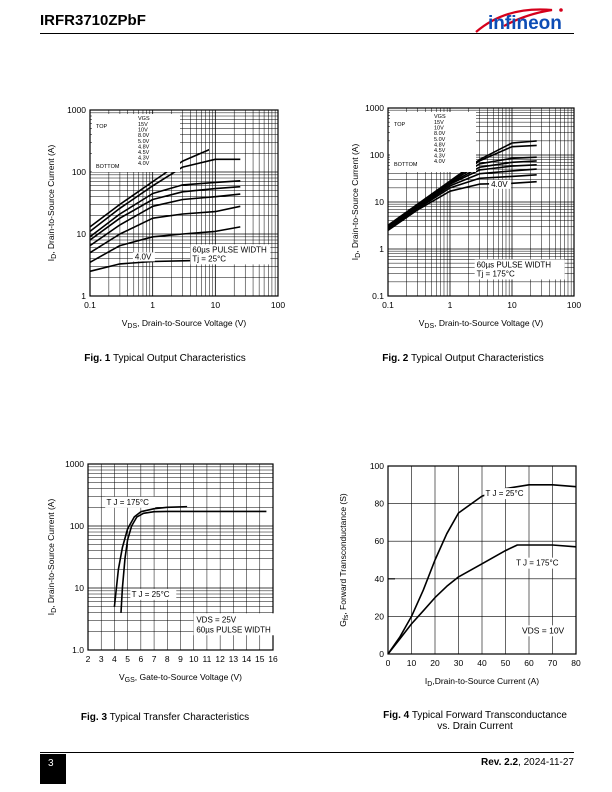 This screenshot has height=792, width=612. What do you see at coordinates (154, 659) in the screenshot?
I see `x-tick-label: 7` at bounding box center [154, 659].